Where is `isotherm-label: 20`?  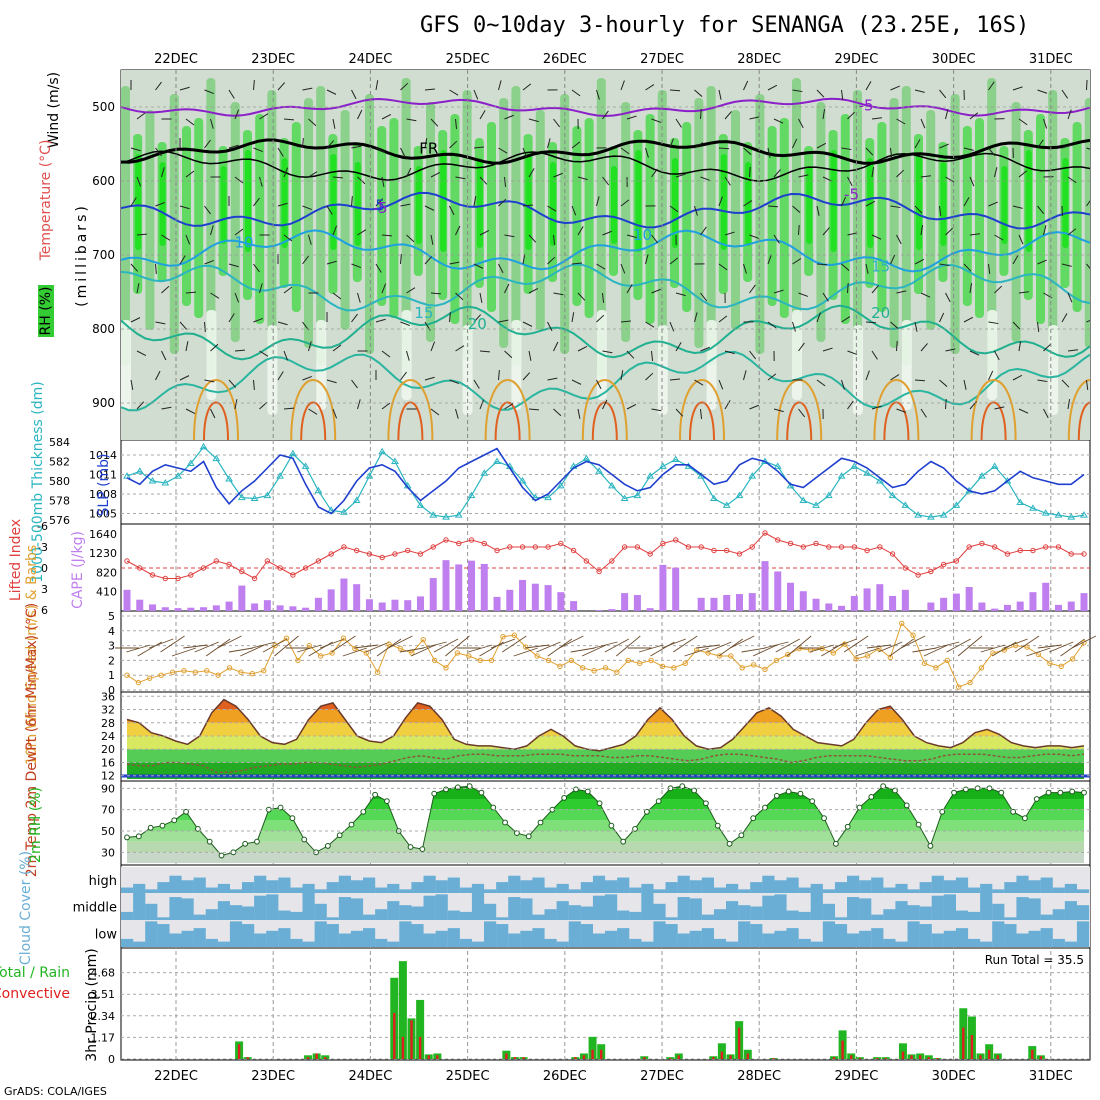
isotherm-label: 20 is located at coordinates (880, 313).